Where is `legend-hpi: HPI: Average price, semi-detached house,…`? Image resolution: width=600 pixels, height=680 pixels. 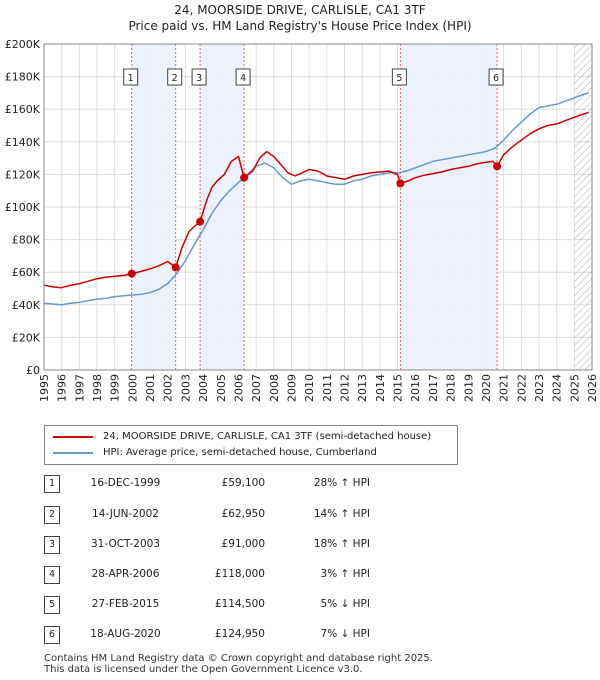 legend-hpi: HPI: Average price, semi-detached house,… is located at coordinates (215, 452).